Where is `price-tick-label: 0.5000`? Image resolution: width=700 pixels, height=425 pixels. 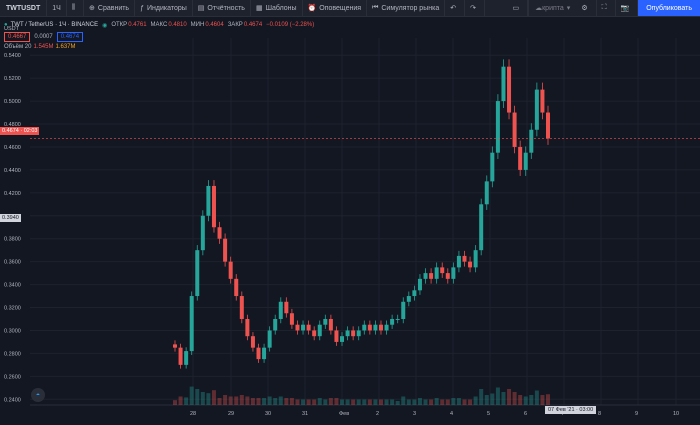 price-tick-label: 0.5000 is located at coordinates (12, 102).